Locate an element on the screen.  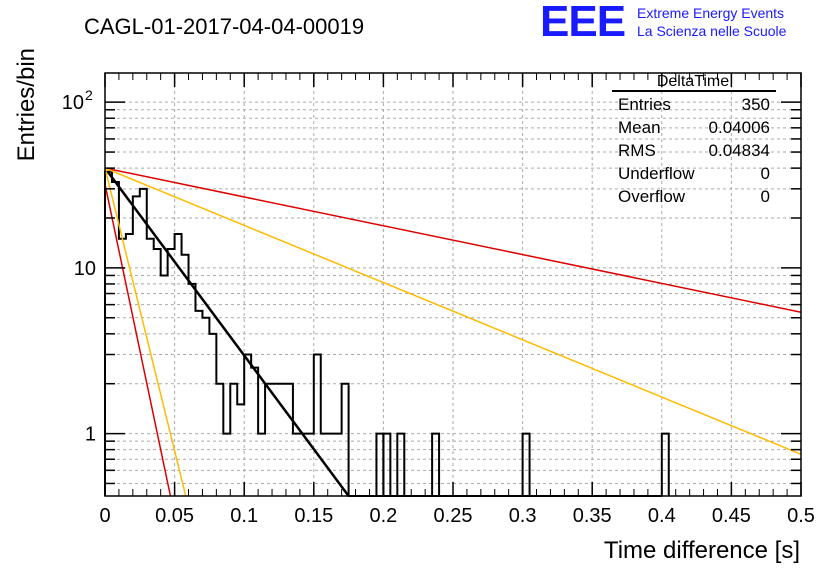
run-title: CAGL-01-2017-04-04-00019 is located at coordinates (224, 26).